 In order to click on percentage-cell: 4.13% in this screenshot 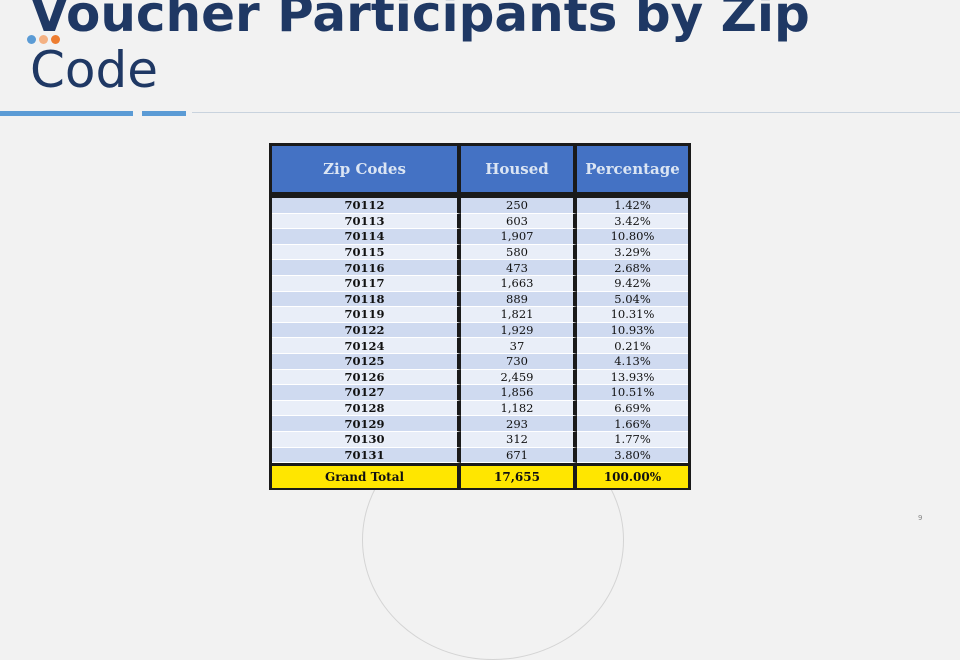, I will do `click(632, 361)`.